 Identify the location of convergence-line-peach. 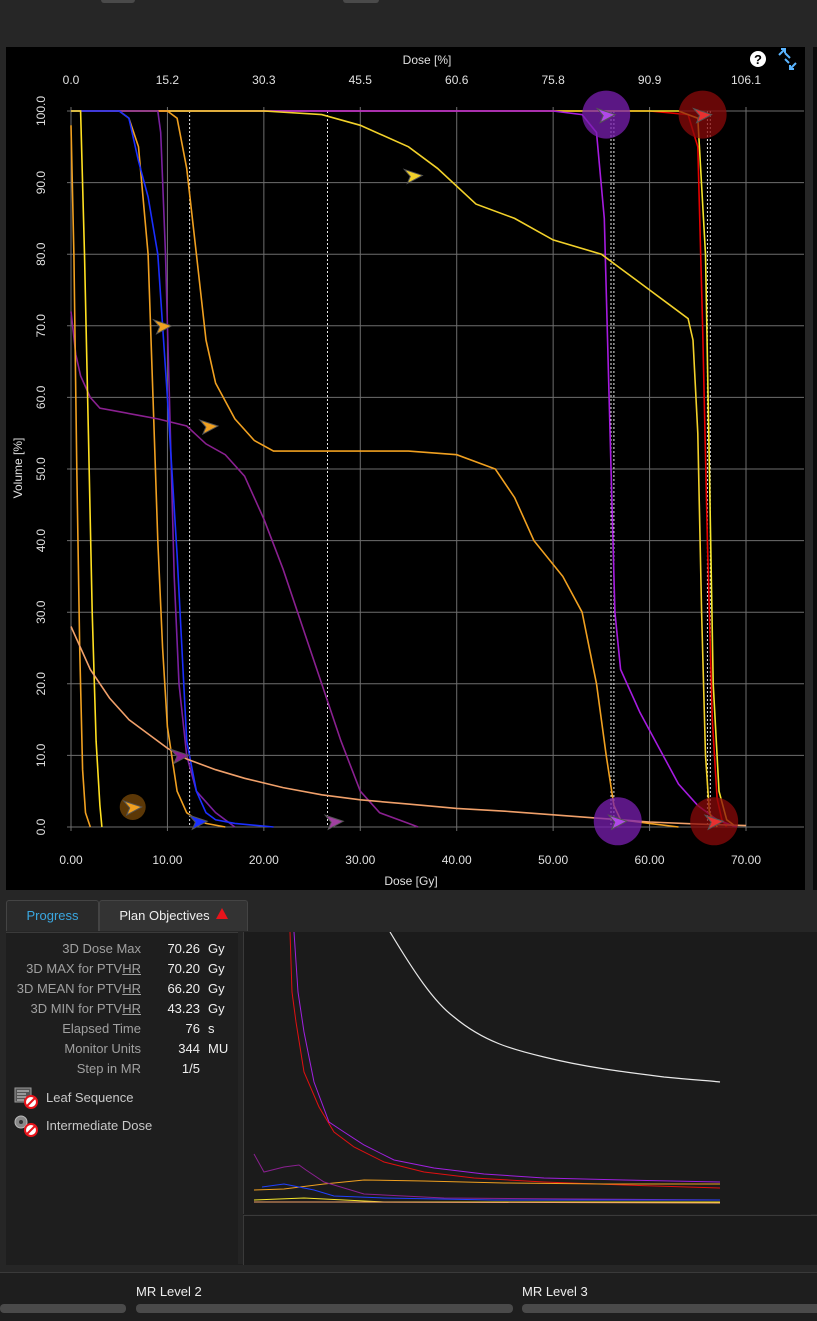
(487, 1202).